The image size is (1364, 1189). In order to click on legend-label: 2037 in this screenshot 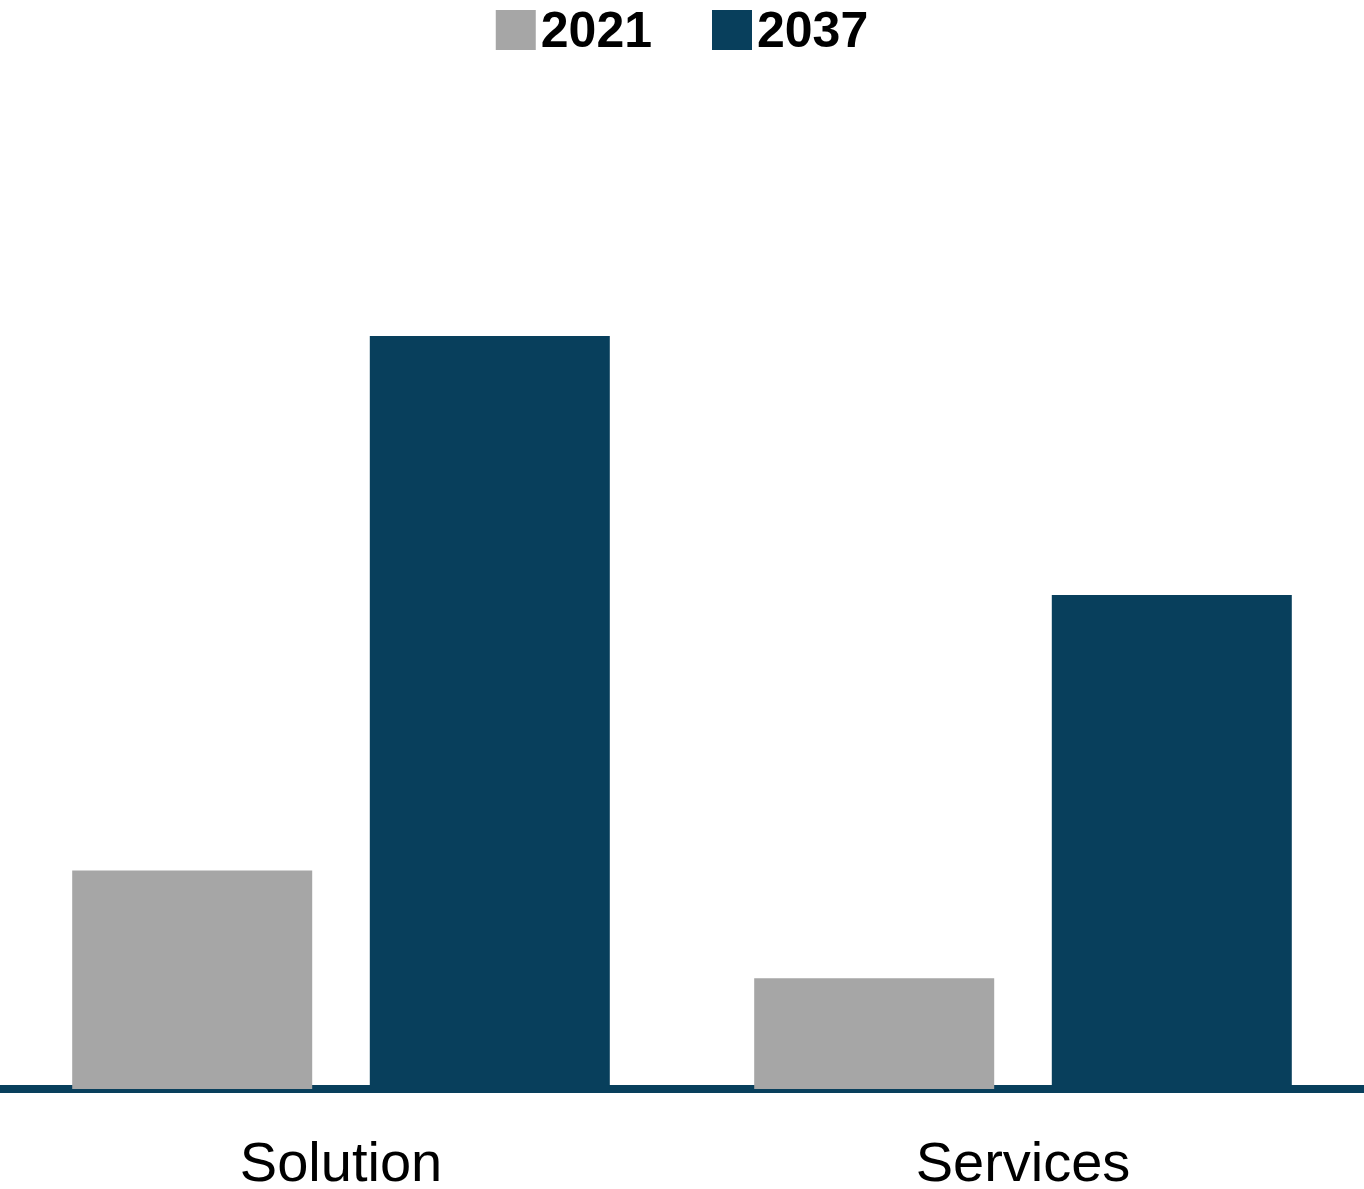, I will do `click(813, 30)`.